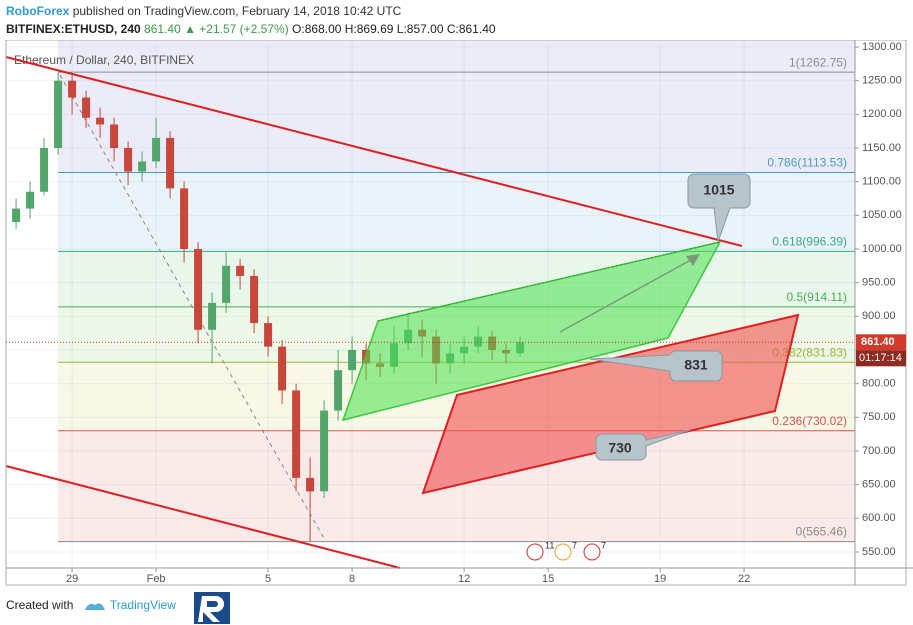  I want to click on x-tick-label: 29, so click(72, 579).